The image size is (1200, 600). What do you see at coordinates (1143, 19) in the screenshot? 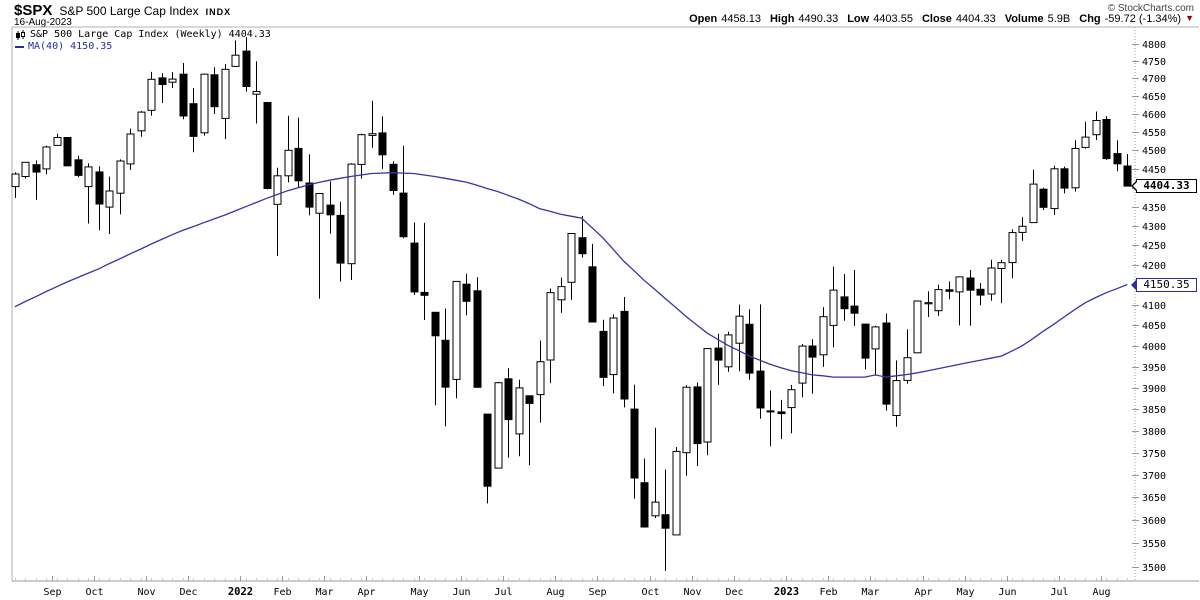
I see `chg-value: -59.72 (-1.34%)` at bounding box center [1143, 19].